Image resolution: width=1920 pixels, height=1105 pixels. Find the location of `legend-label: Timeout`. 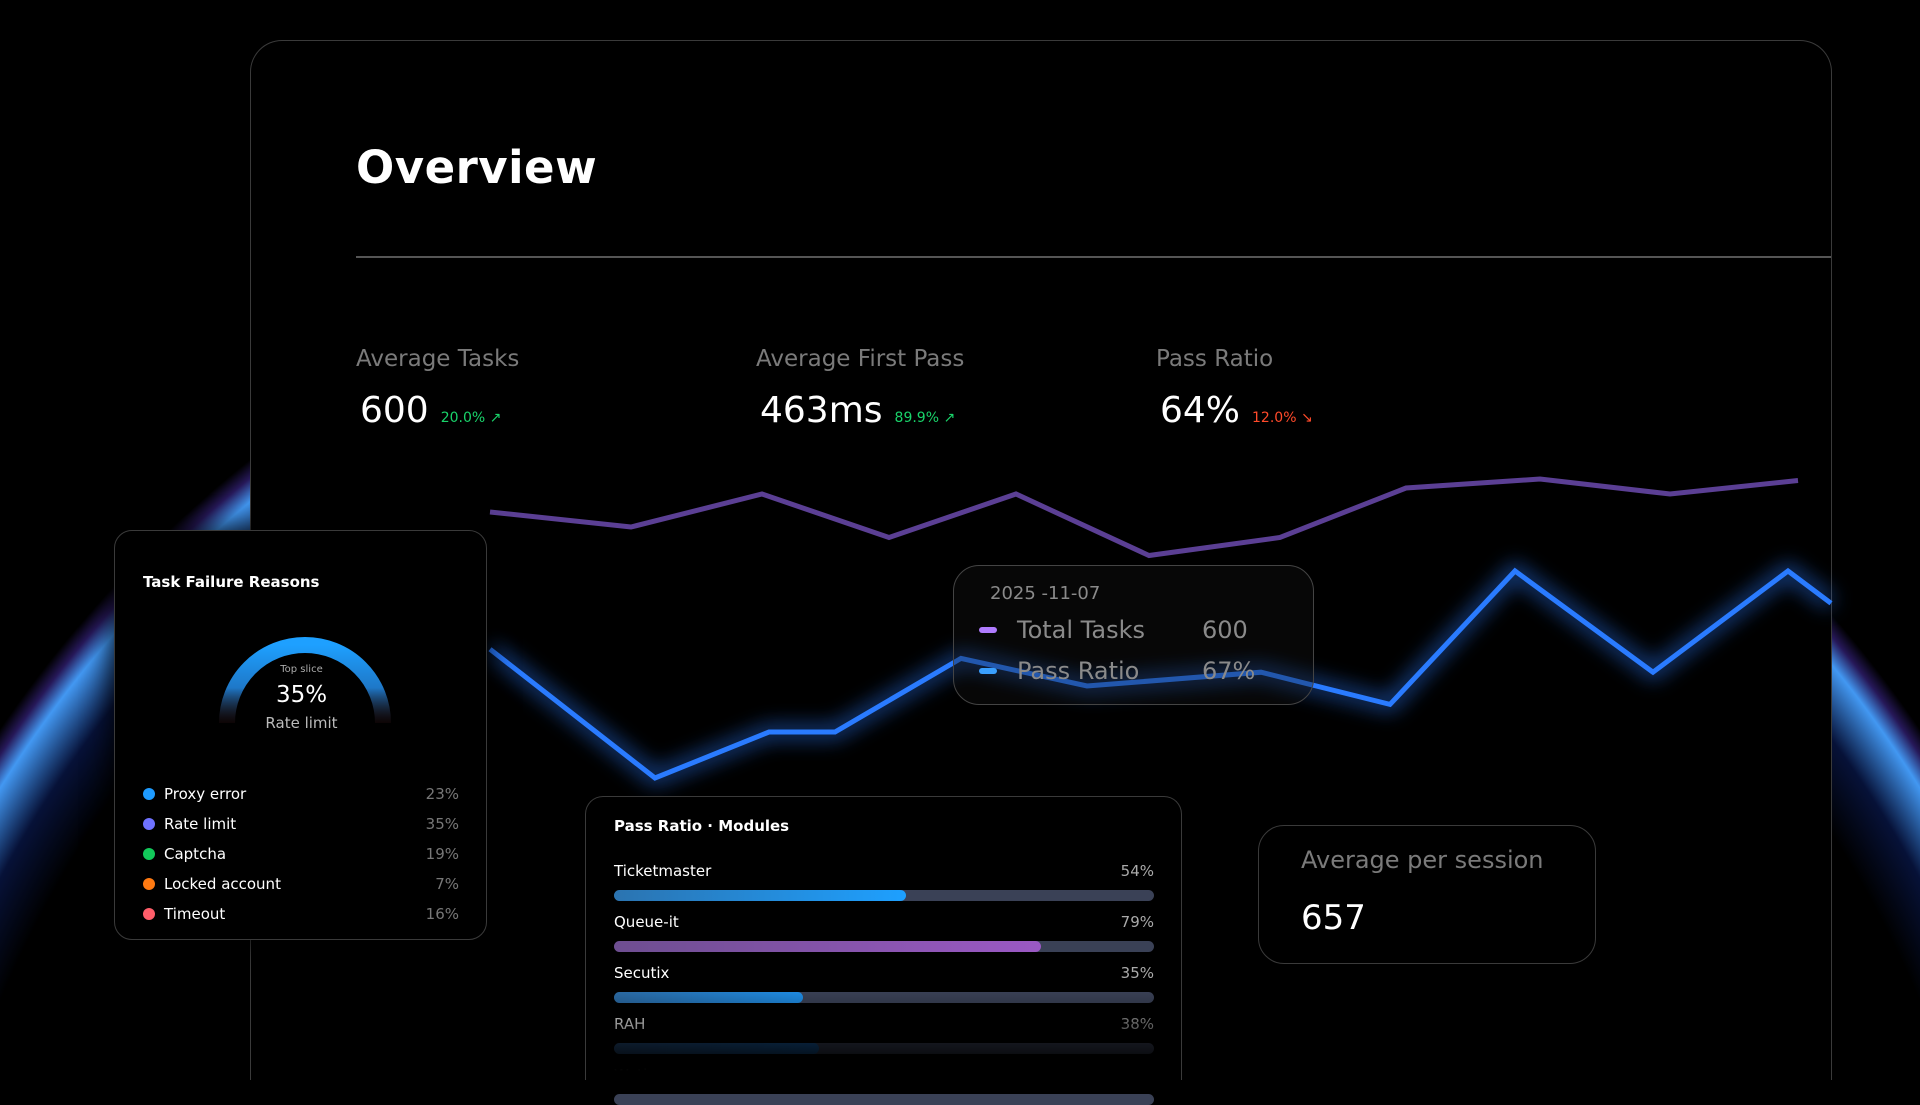

legend-label: Timeout is located at coordinates (195, 914).